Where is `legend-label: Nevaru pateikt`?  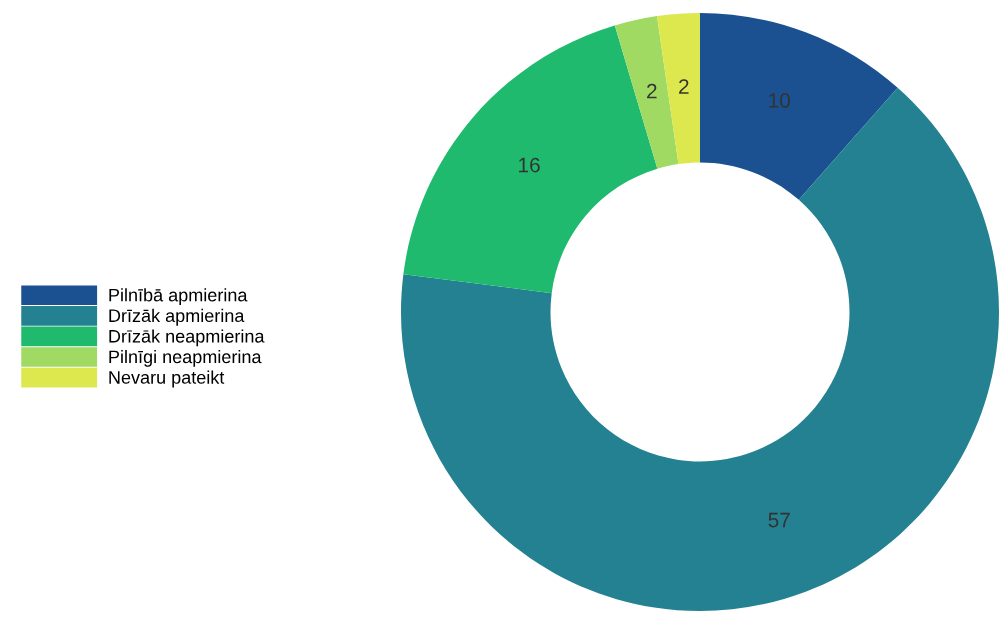 legend-label: Nevaru pateikt is located at coordinates (167, 379).